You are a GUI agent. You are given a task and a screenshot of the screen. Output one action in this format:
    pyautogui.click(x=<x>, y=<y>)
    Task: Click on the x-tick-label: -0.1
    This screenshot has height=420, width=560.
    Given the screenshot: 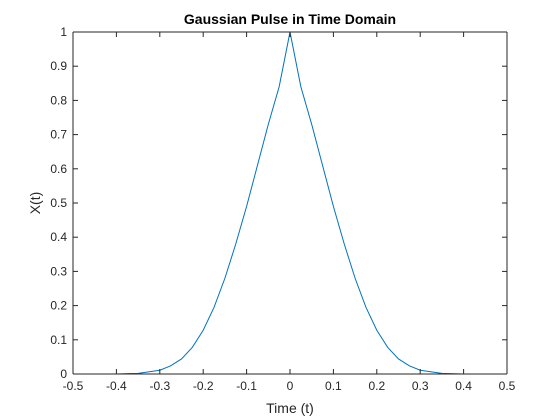 What is the action you would take?
    pyautogui.click(x=246, y=386)
    